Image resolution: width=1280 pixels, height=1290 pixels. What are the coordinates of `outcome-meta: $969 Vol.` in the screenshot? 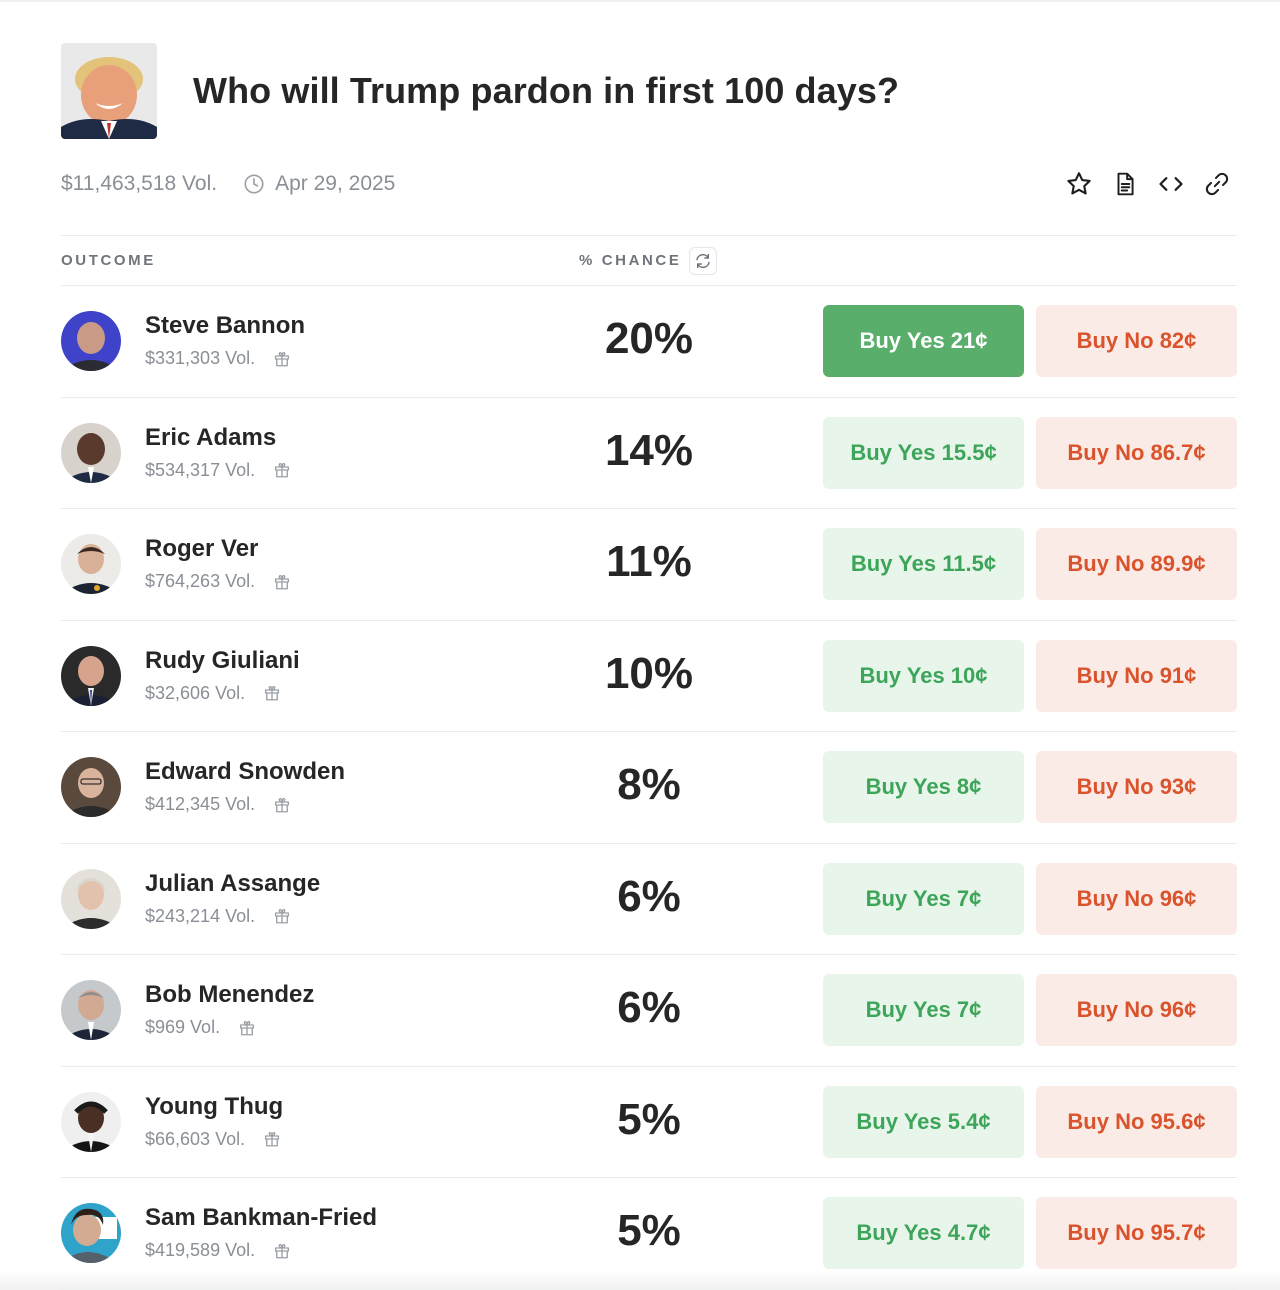 It's located at (200, 1027).